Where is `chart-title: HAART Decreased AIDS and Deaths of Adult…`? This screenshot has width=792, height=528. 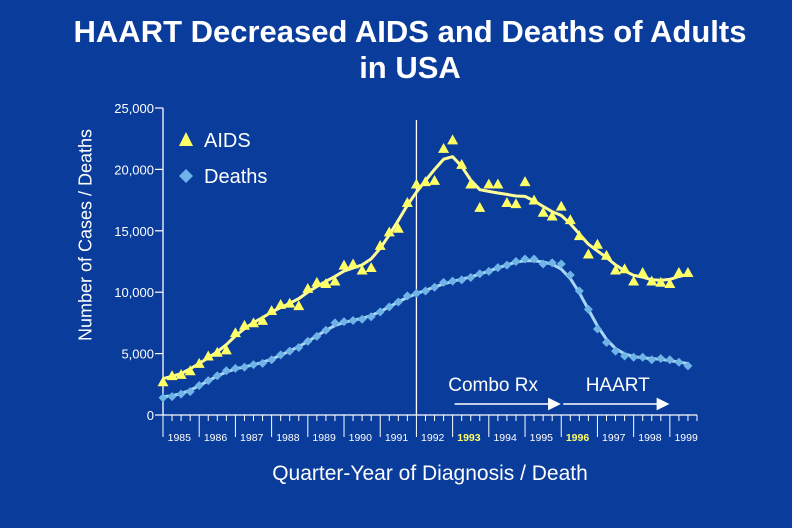
chart-title: HAART Decreased AIDS and Deaths of Adult… is located at coordinates (410, 49).